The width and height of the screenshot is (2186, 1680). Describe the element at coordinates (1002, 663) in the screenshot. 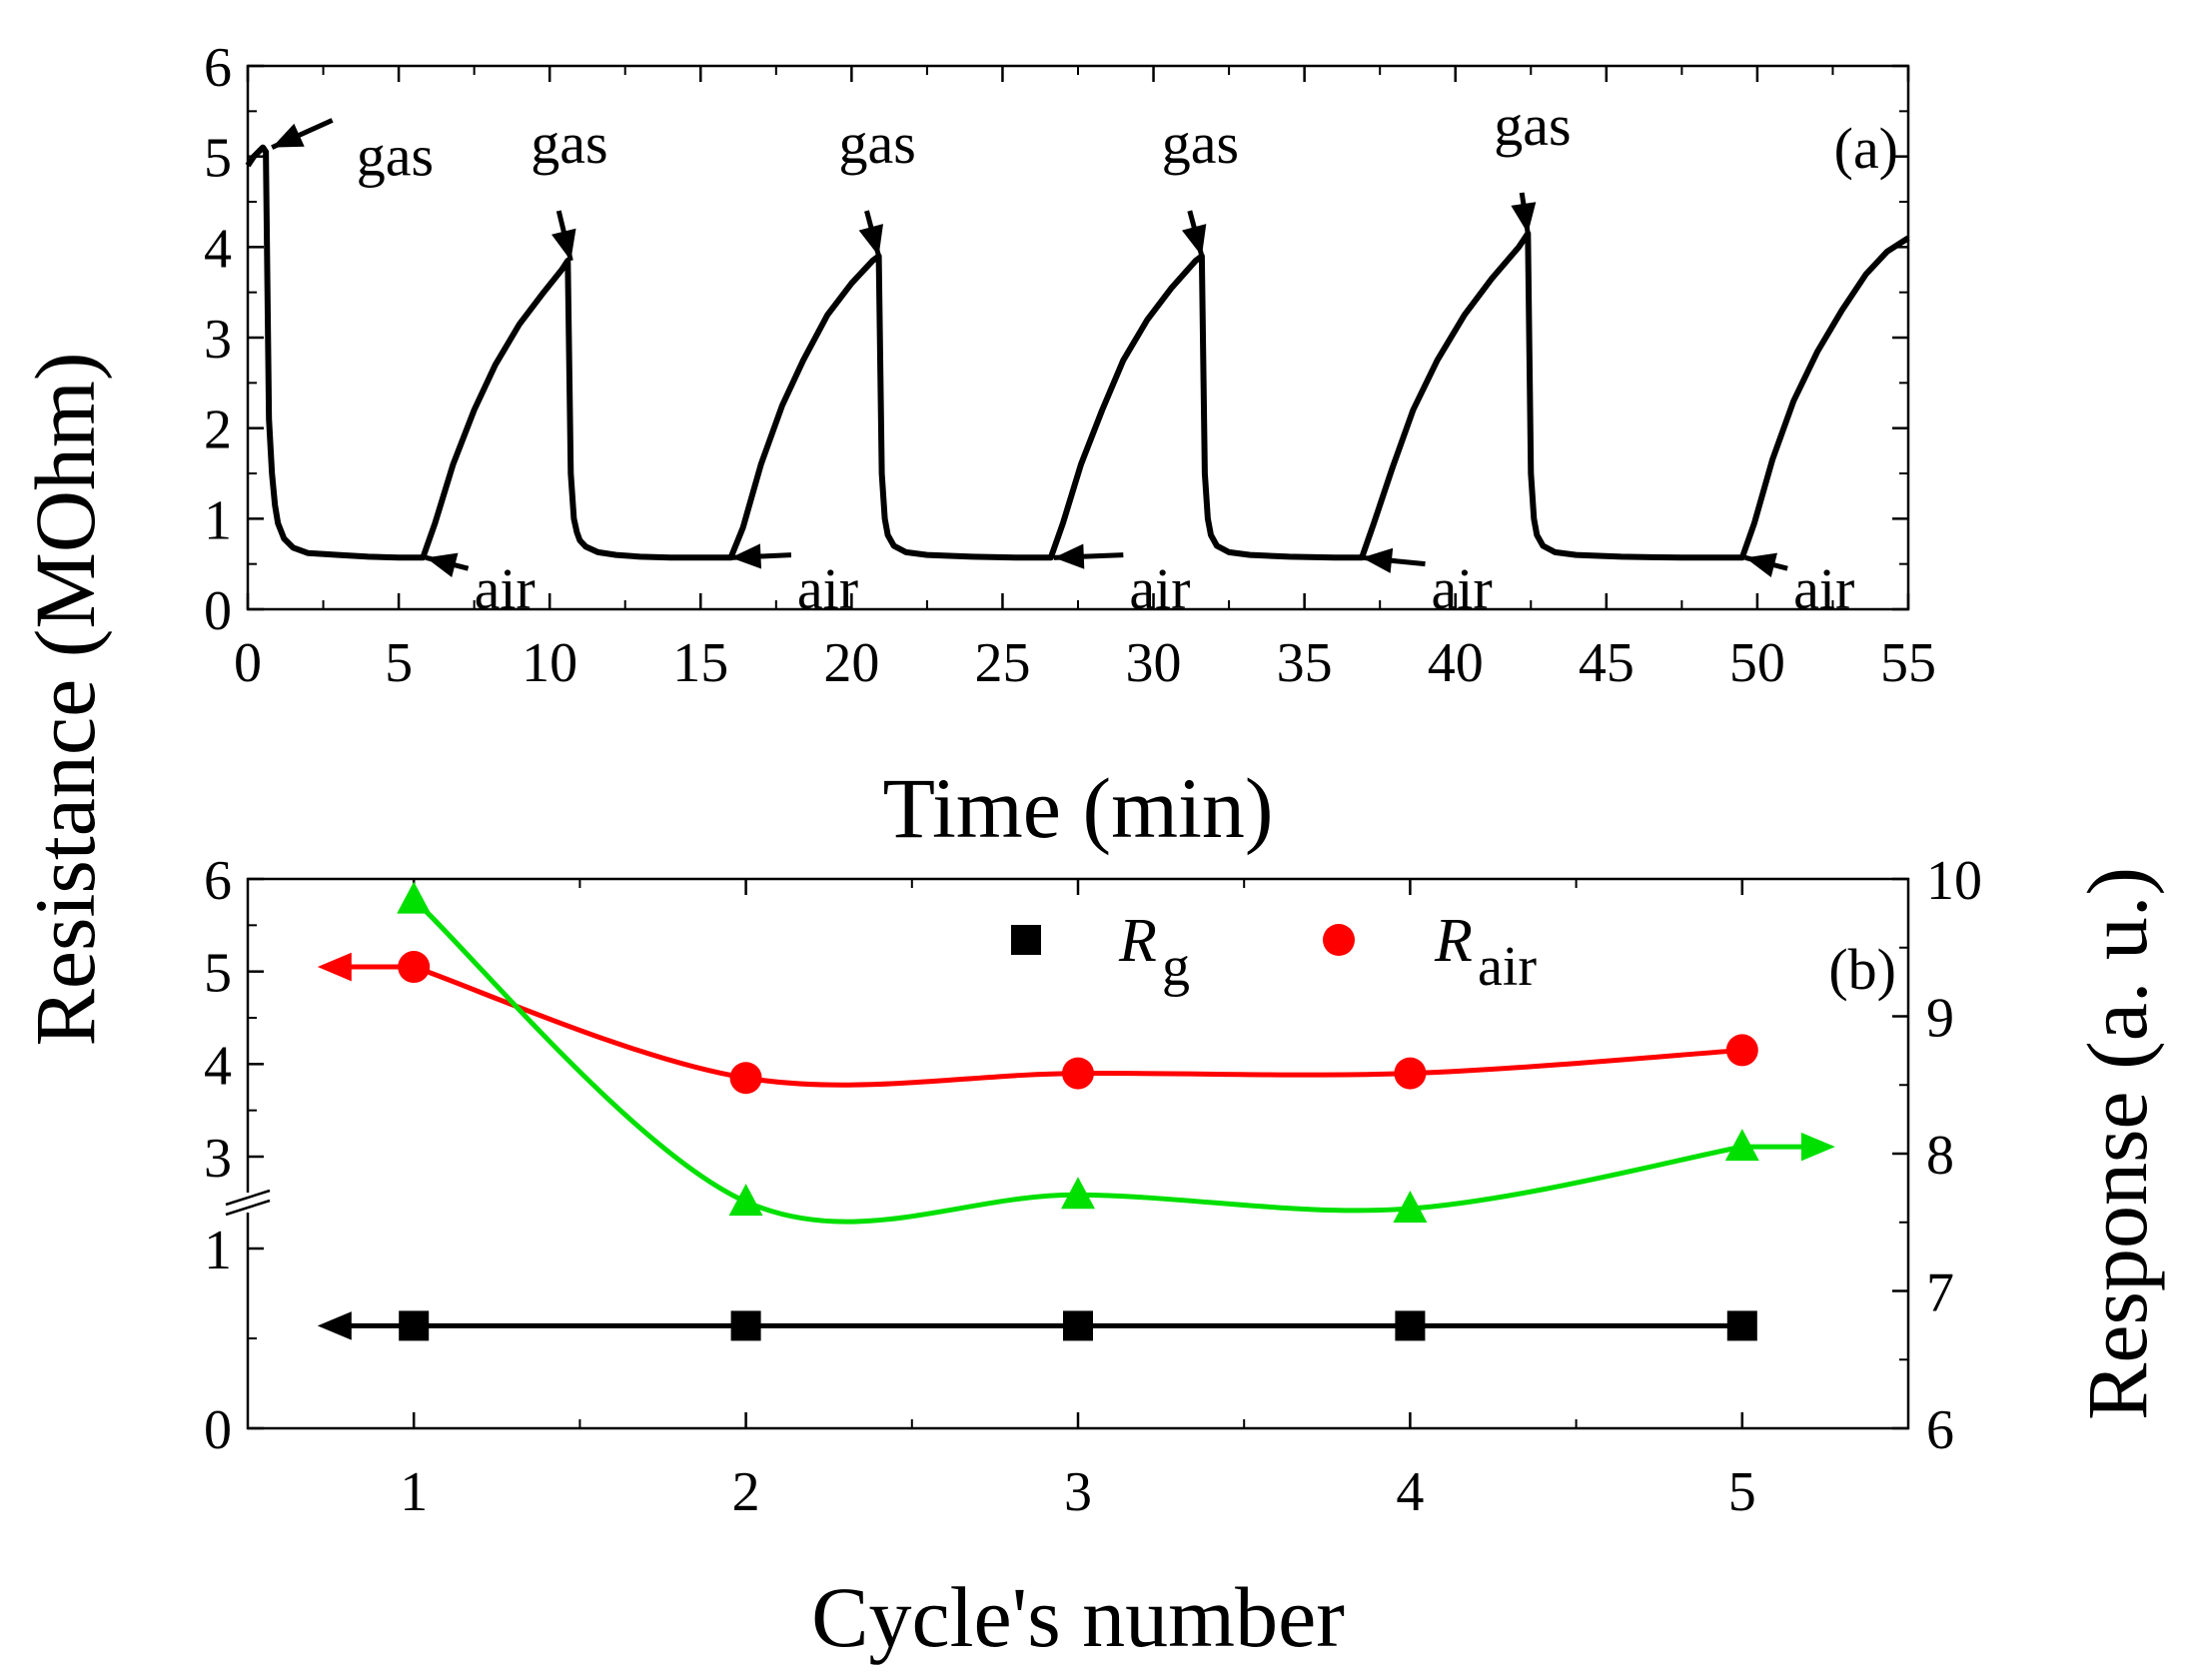

I see `x-tick-label: 25` at that location.